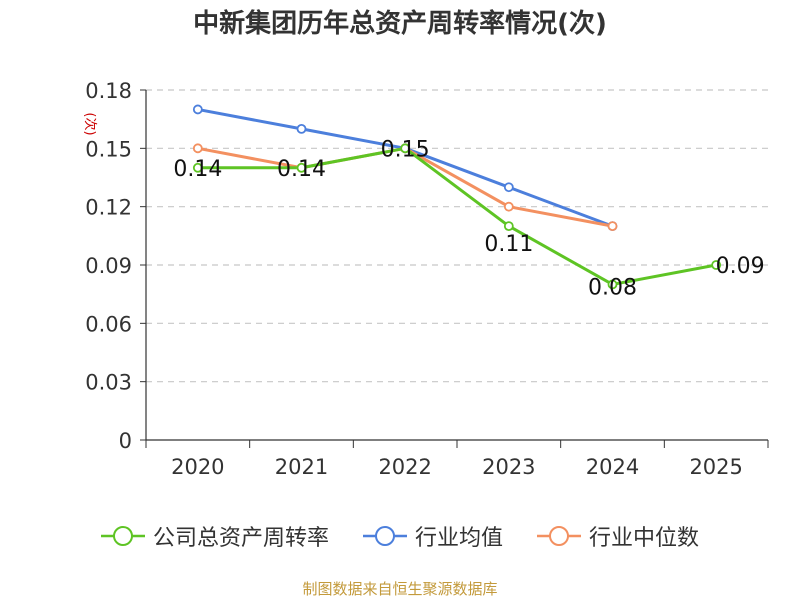 This screenshot has width=800, height=600. Describe the element at coordinates (740, 266) in the screenshot. I see `data-label-2025: 0.09` at that location.